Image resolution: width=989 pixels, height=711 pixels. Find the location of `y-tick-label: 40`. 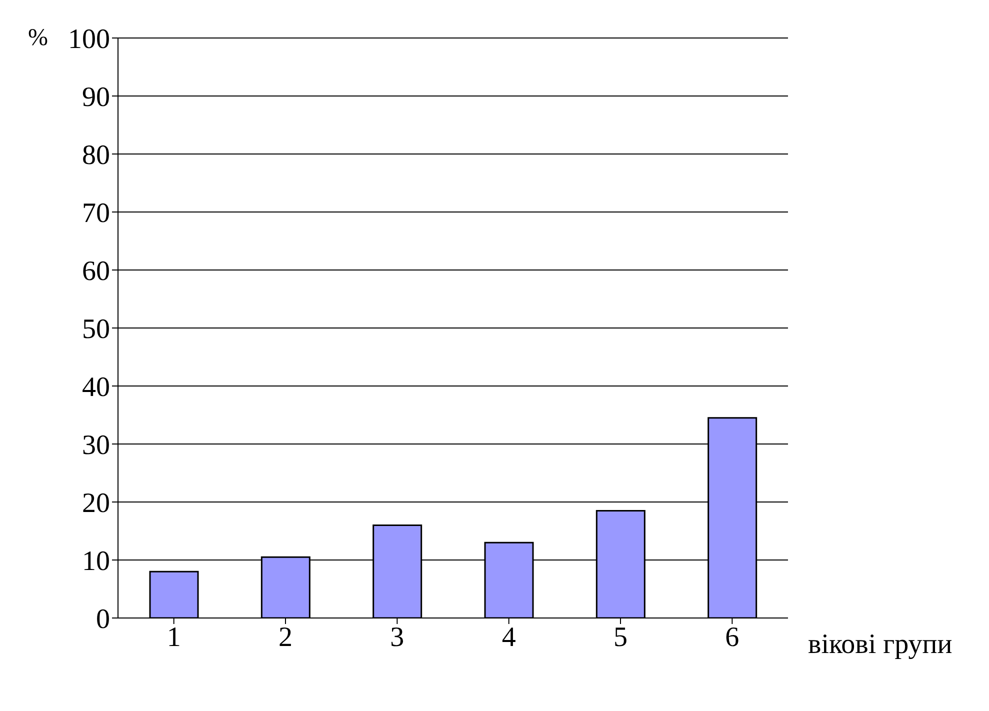

y-tick-label: 40 is located at coordinates (96, 387).